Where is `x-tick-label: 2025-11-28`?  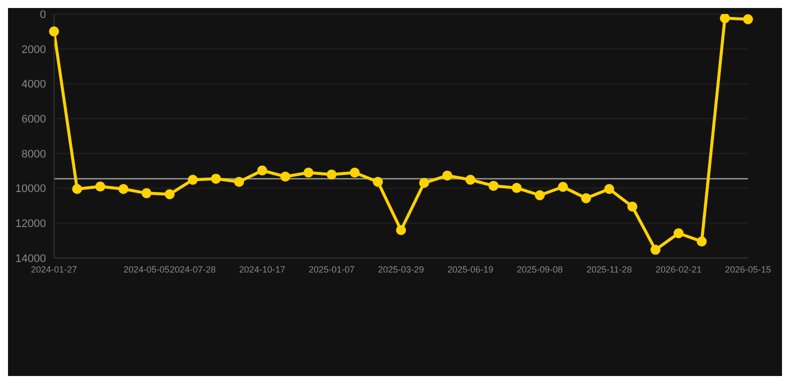 x-tick-label: 2025-11-28 is located at coordinates (609, 269).